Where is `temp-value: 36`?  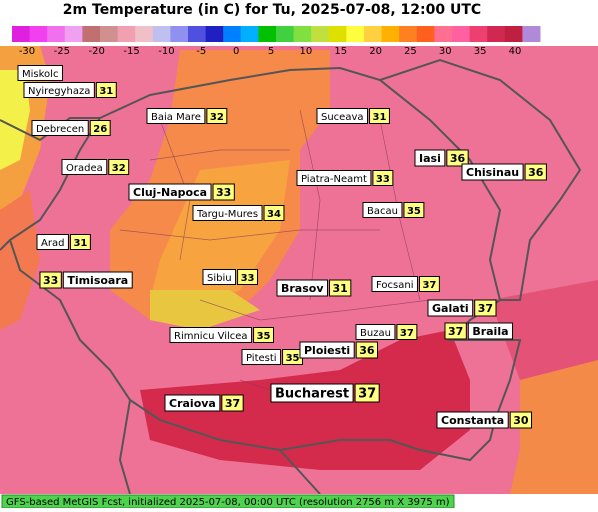
temp-value: 36 is located at coordinates (458, 158).